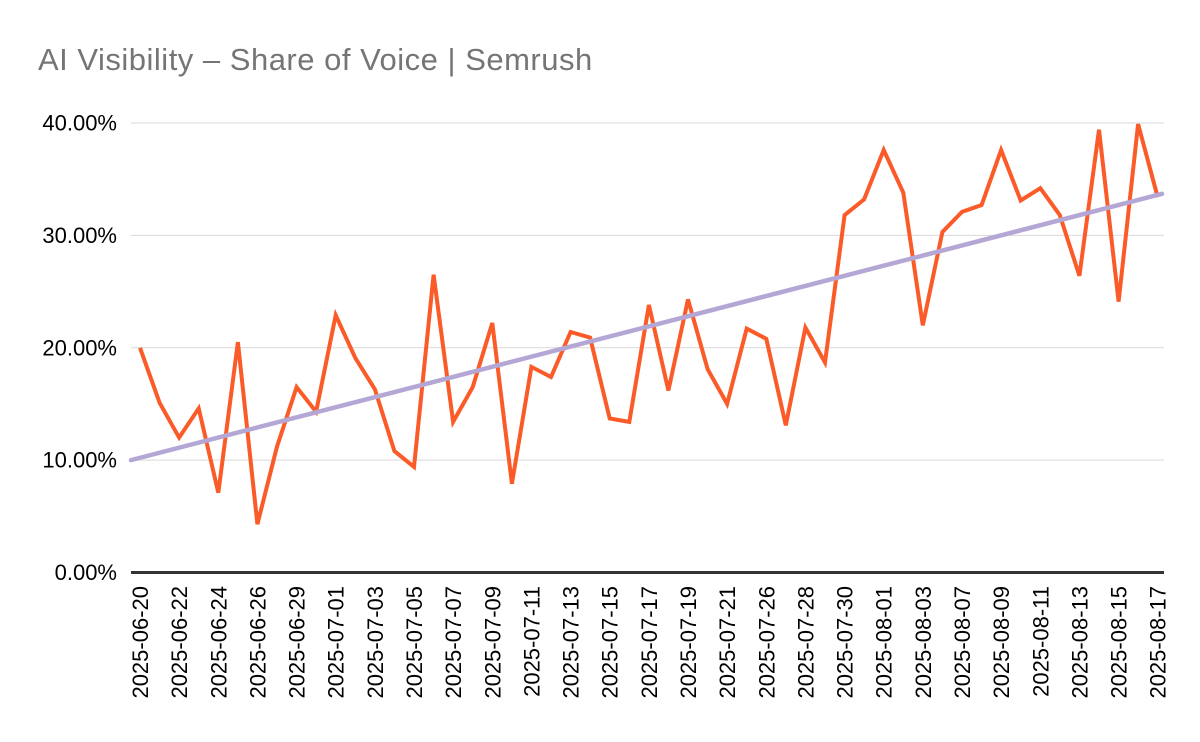 The width and height of the screenshot is (1200, 742). Describe the element at coordinates (179, 642) in the screenshot. I see `x-tick-label: 2025-06-22` at that location.